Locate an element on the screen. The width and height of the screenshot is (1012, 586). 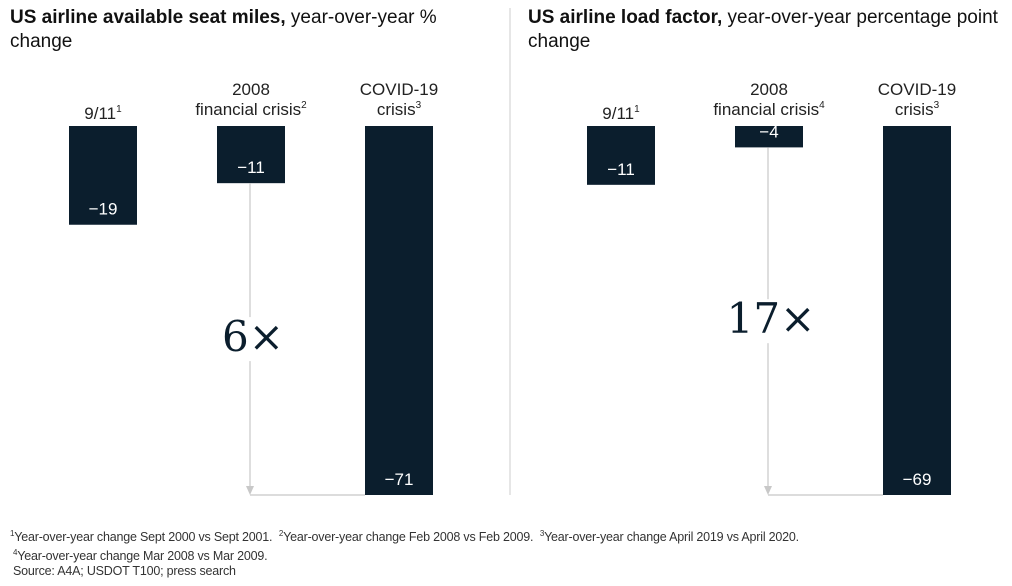
title-rest: year-over-year percentage point change is located at coordinates (763, 29).